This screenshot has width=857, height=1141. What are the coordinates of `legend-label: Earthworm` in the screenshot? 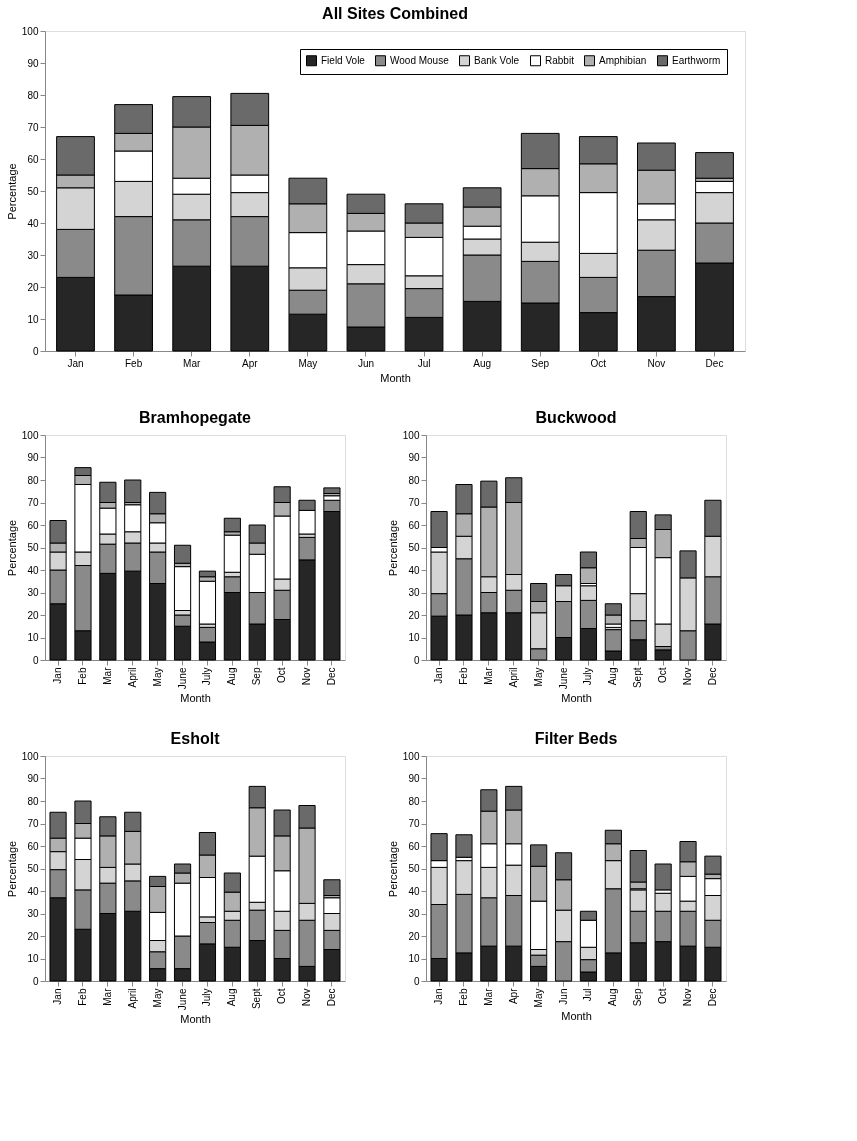 It's located at (696, 60).